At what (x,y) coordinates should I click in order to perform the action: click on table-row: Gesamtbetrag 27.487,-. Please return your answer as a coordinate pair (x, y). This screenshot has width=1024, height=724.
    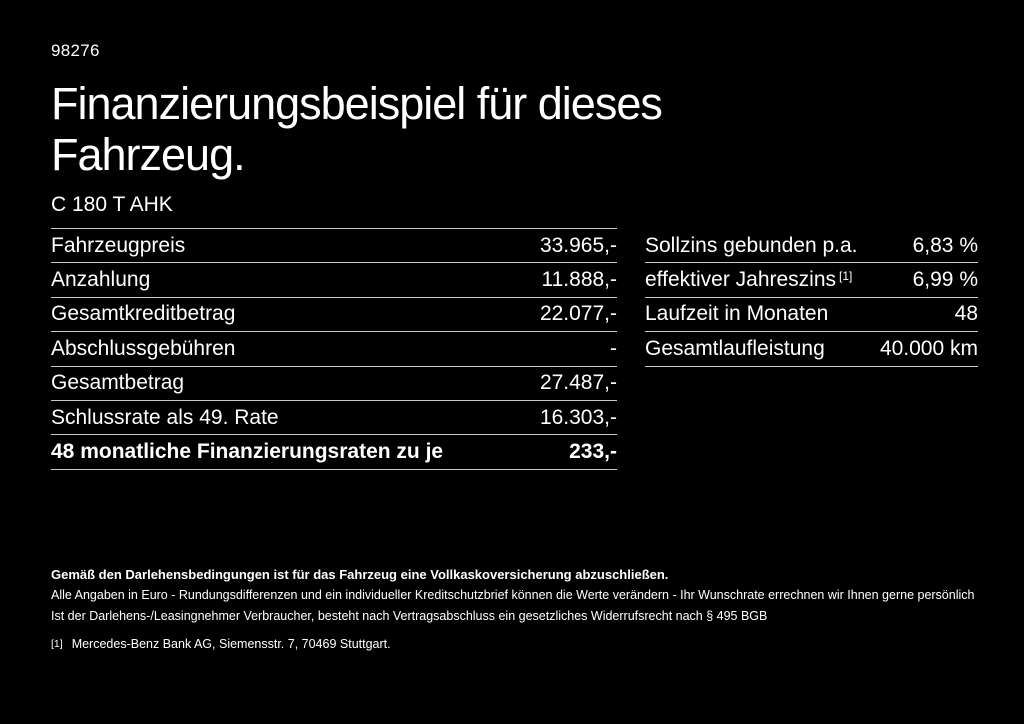
    Looking at the image, I should click on (334, 384).